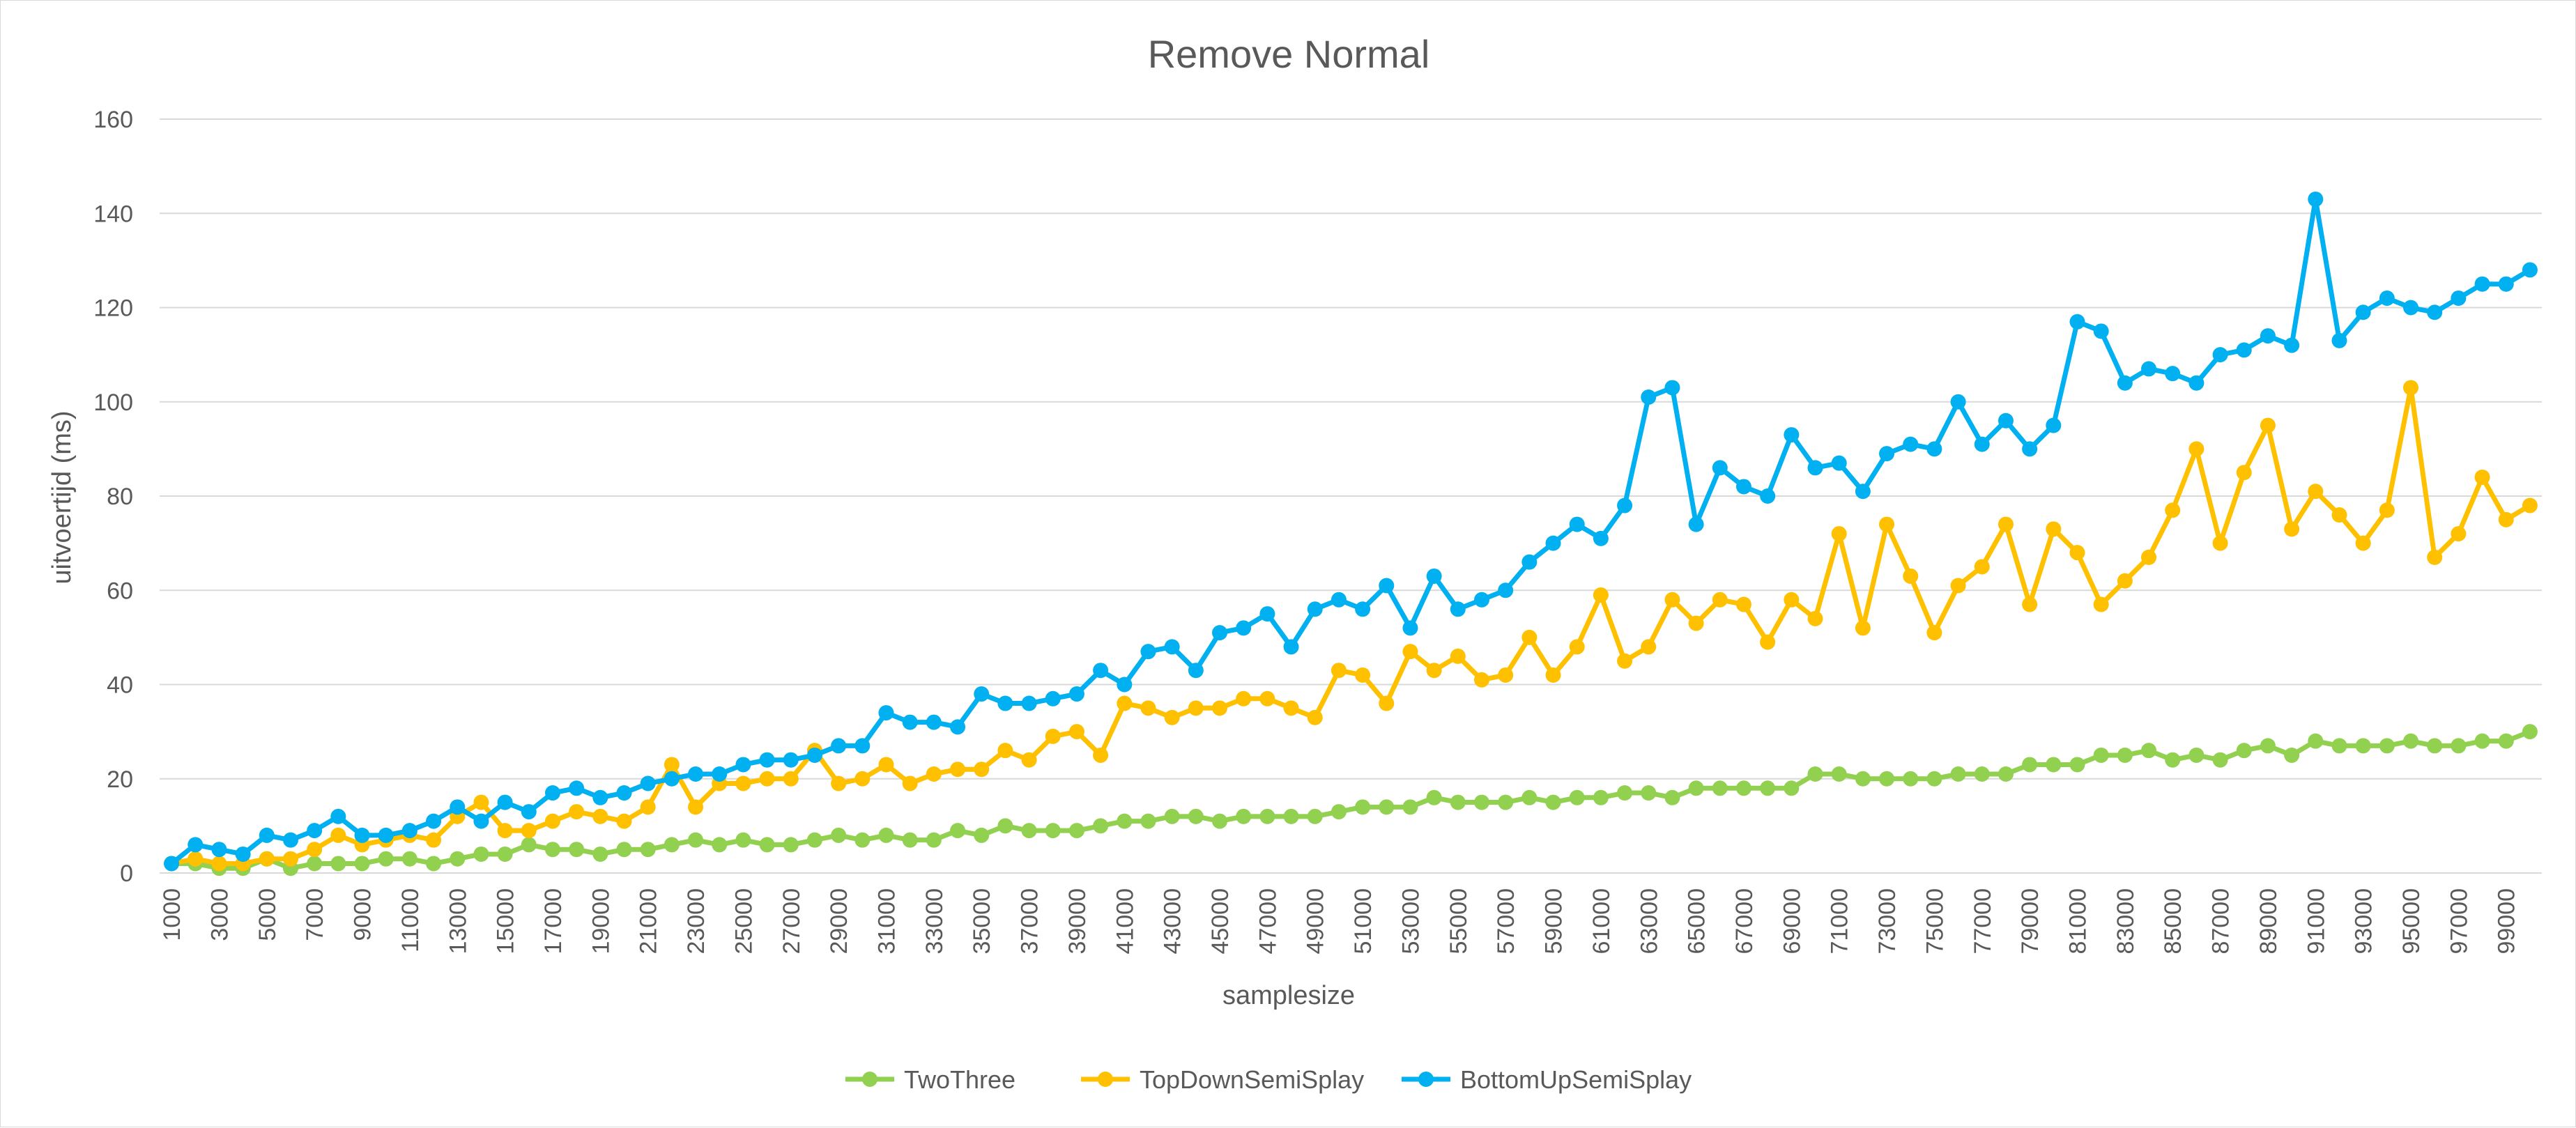 Image resolution: width=2576 pixels, height=1128 pixels. What do you see at coordinates (839, 921) in the screenshot?
I see `x-tick-label: 29000` at bounding box center [839, 921].